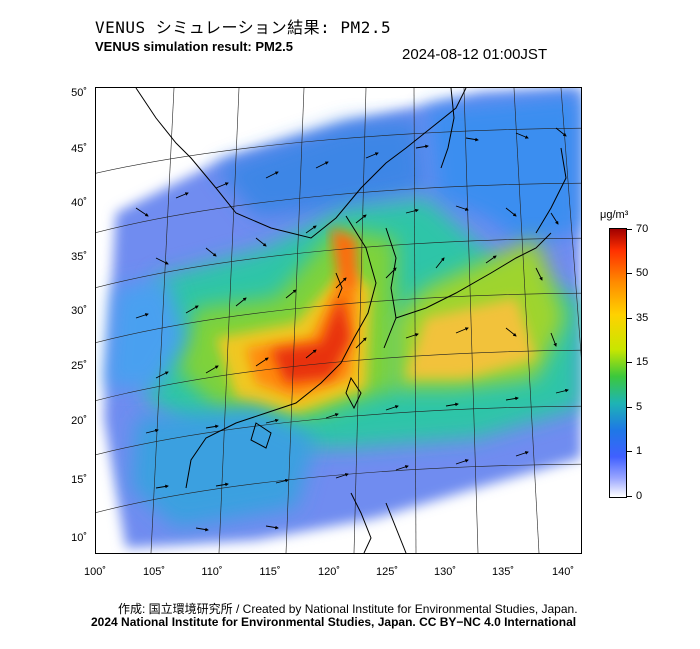 The height and width of the screenshot is (649, 700). Describe the element at coordinates (243, 27) in the screenshot. I see `title-japanese: VENUS シミュレーション結果: PM2.5` at that location.